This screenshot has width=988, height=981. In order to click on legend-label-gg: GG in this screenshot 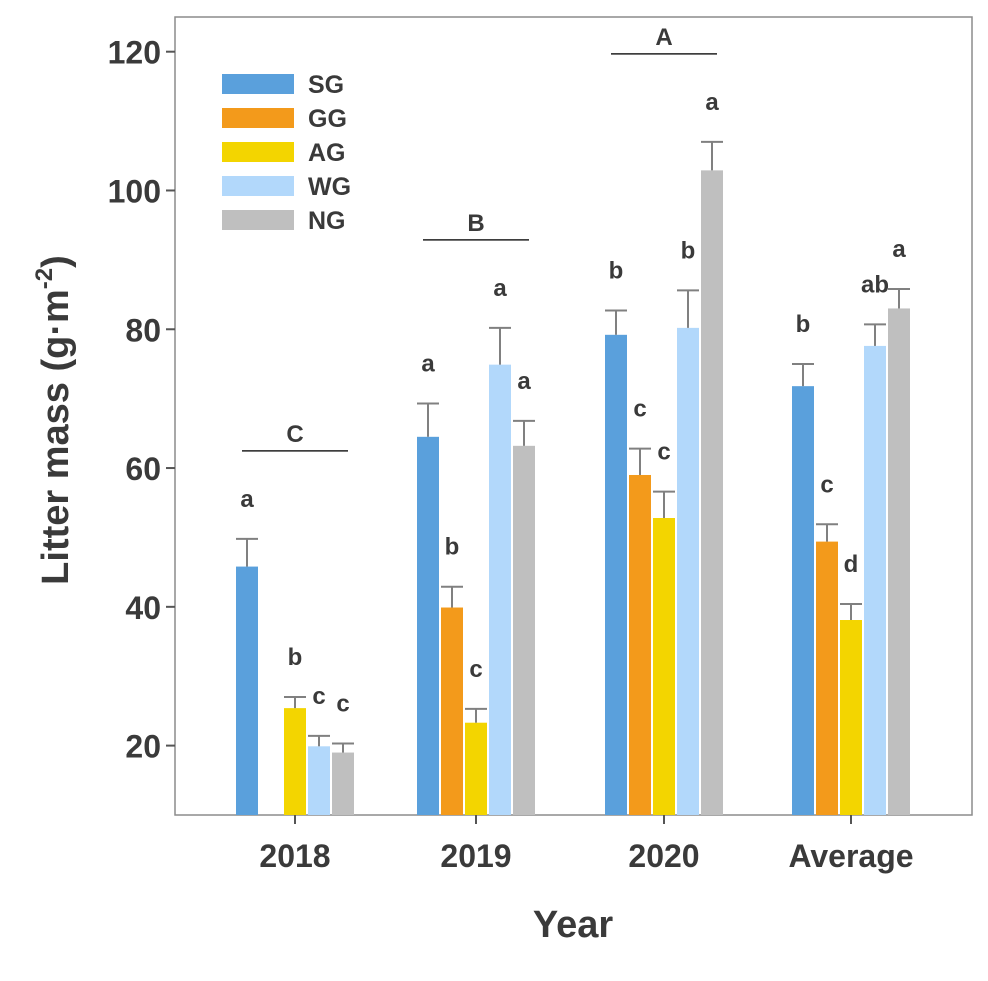, I will do `click(327, 119)`.